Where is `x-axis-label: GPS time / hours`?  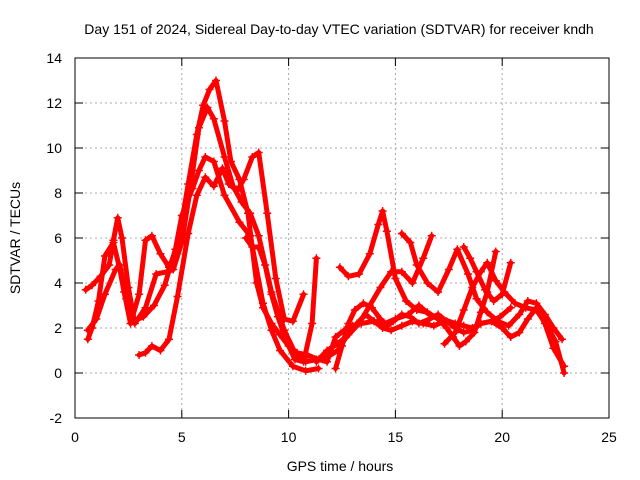
x-axis-label: GPS time / hours is located at coordinates (340, 466).